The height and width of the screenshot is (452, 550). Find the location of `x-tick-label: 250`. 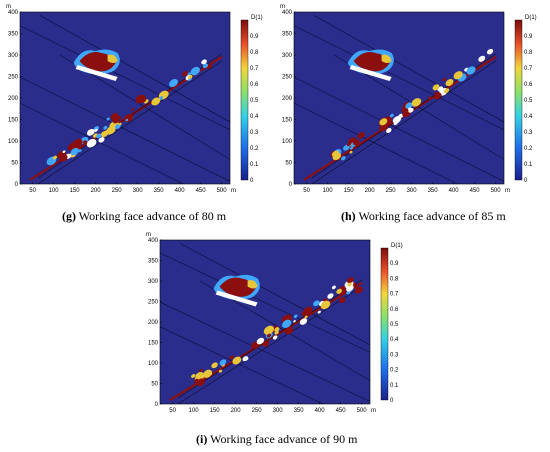

x-tick-label: 250 is located at coordinates (257, 411).